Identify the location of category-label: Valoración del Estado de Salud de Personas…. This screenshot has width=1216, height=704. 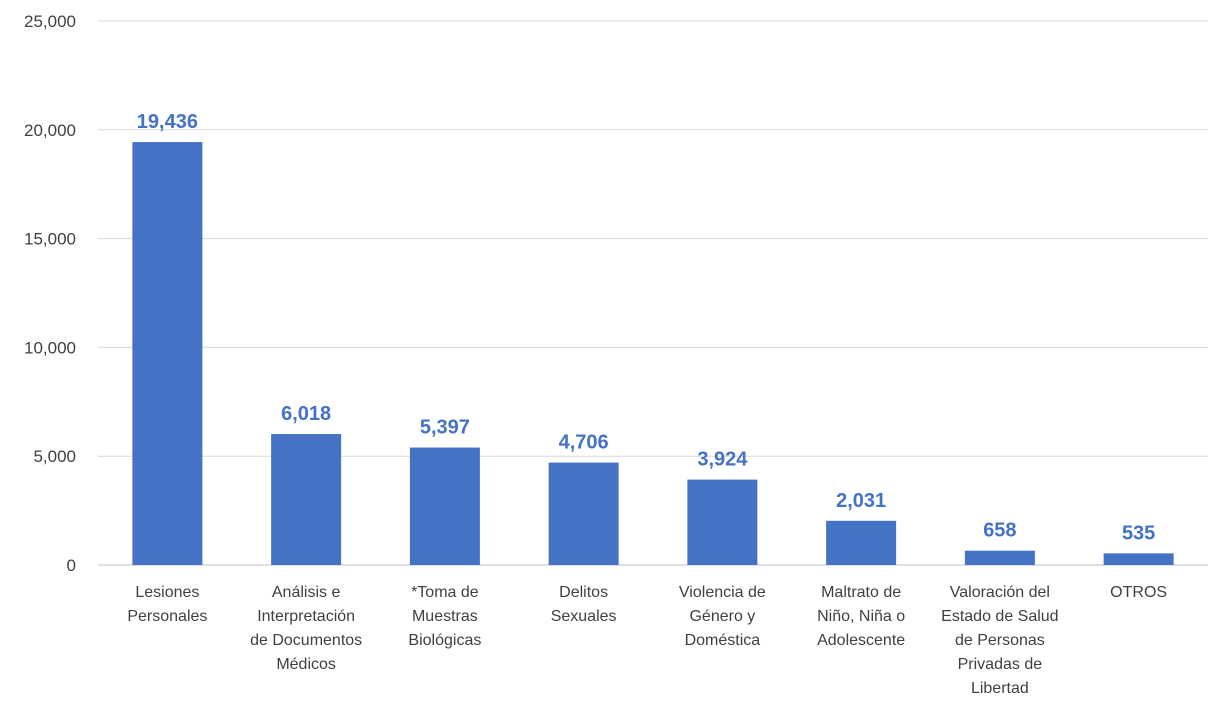
(999, 640).